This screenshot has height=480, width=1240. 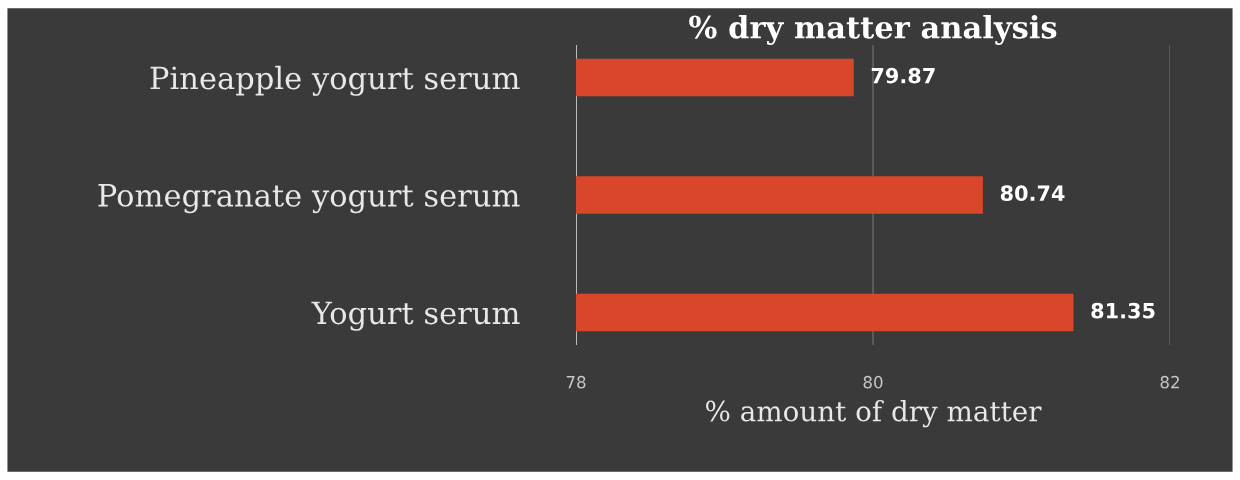 I want to click on x-tick-label: 82, so click(x=1169, y=382).